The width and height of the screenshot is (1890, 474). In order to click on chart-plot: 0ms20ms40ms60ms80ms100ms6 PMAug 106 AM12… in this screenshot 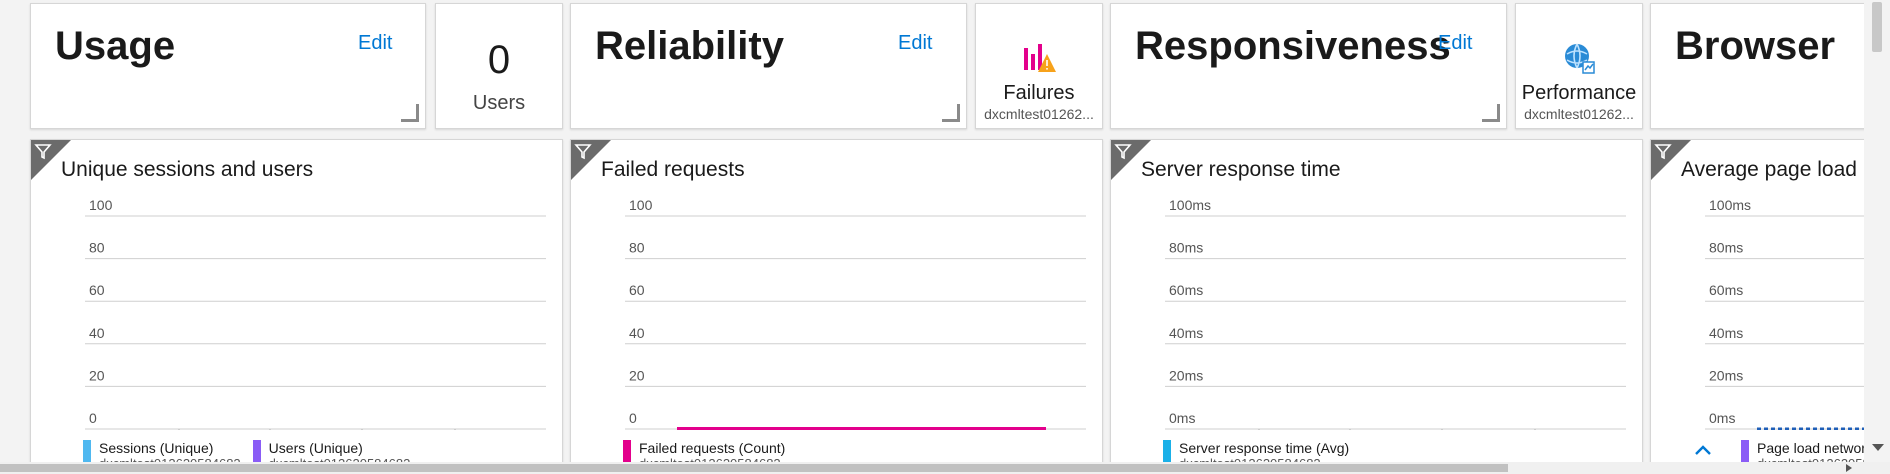, I will do `click(1395, 313)`.